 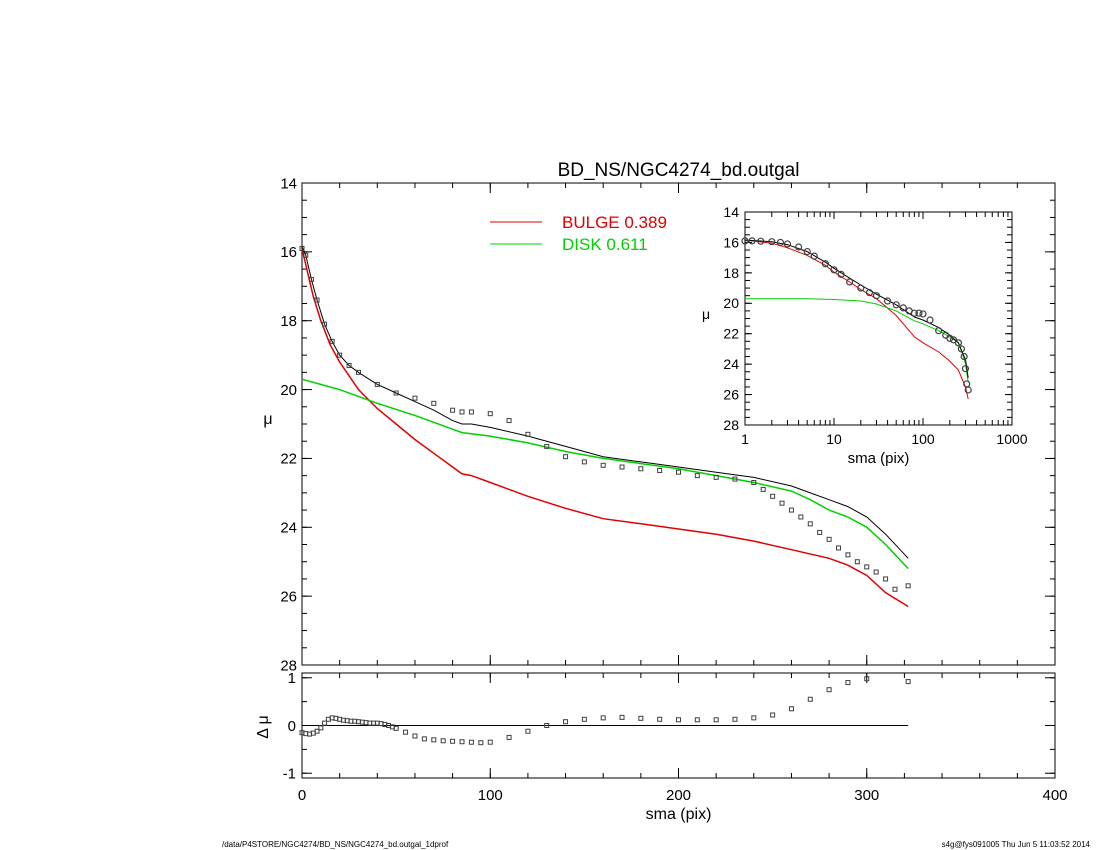 What do you see at coordinates (679, 814) in the screenshot?
I see `x-axis-label: sma (pix)` at bounding box center [679, 814].